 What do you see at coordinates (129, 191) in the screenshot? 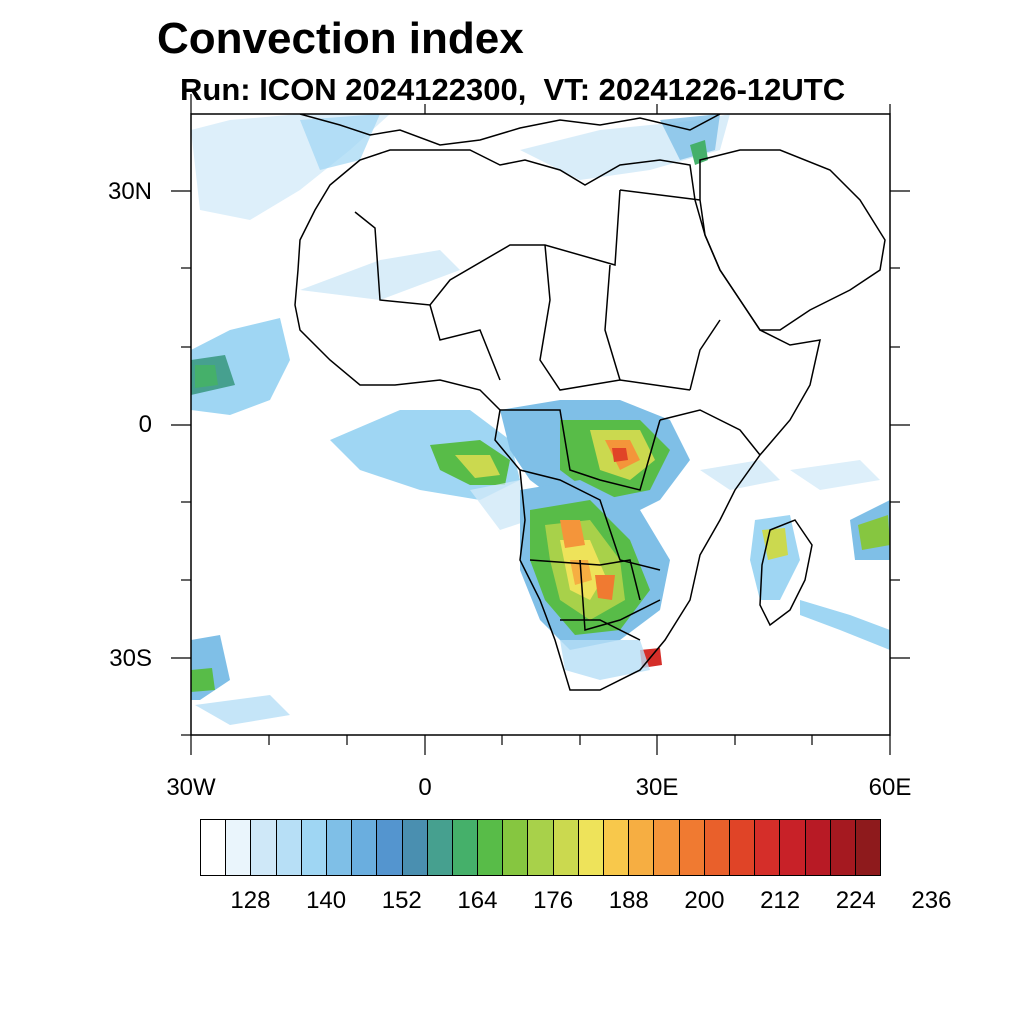
I see `lat-label-30n: 30N` at bounding box center [129, 191].